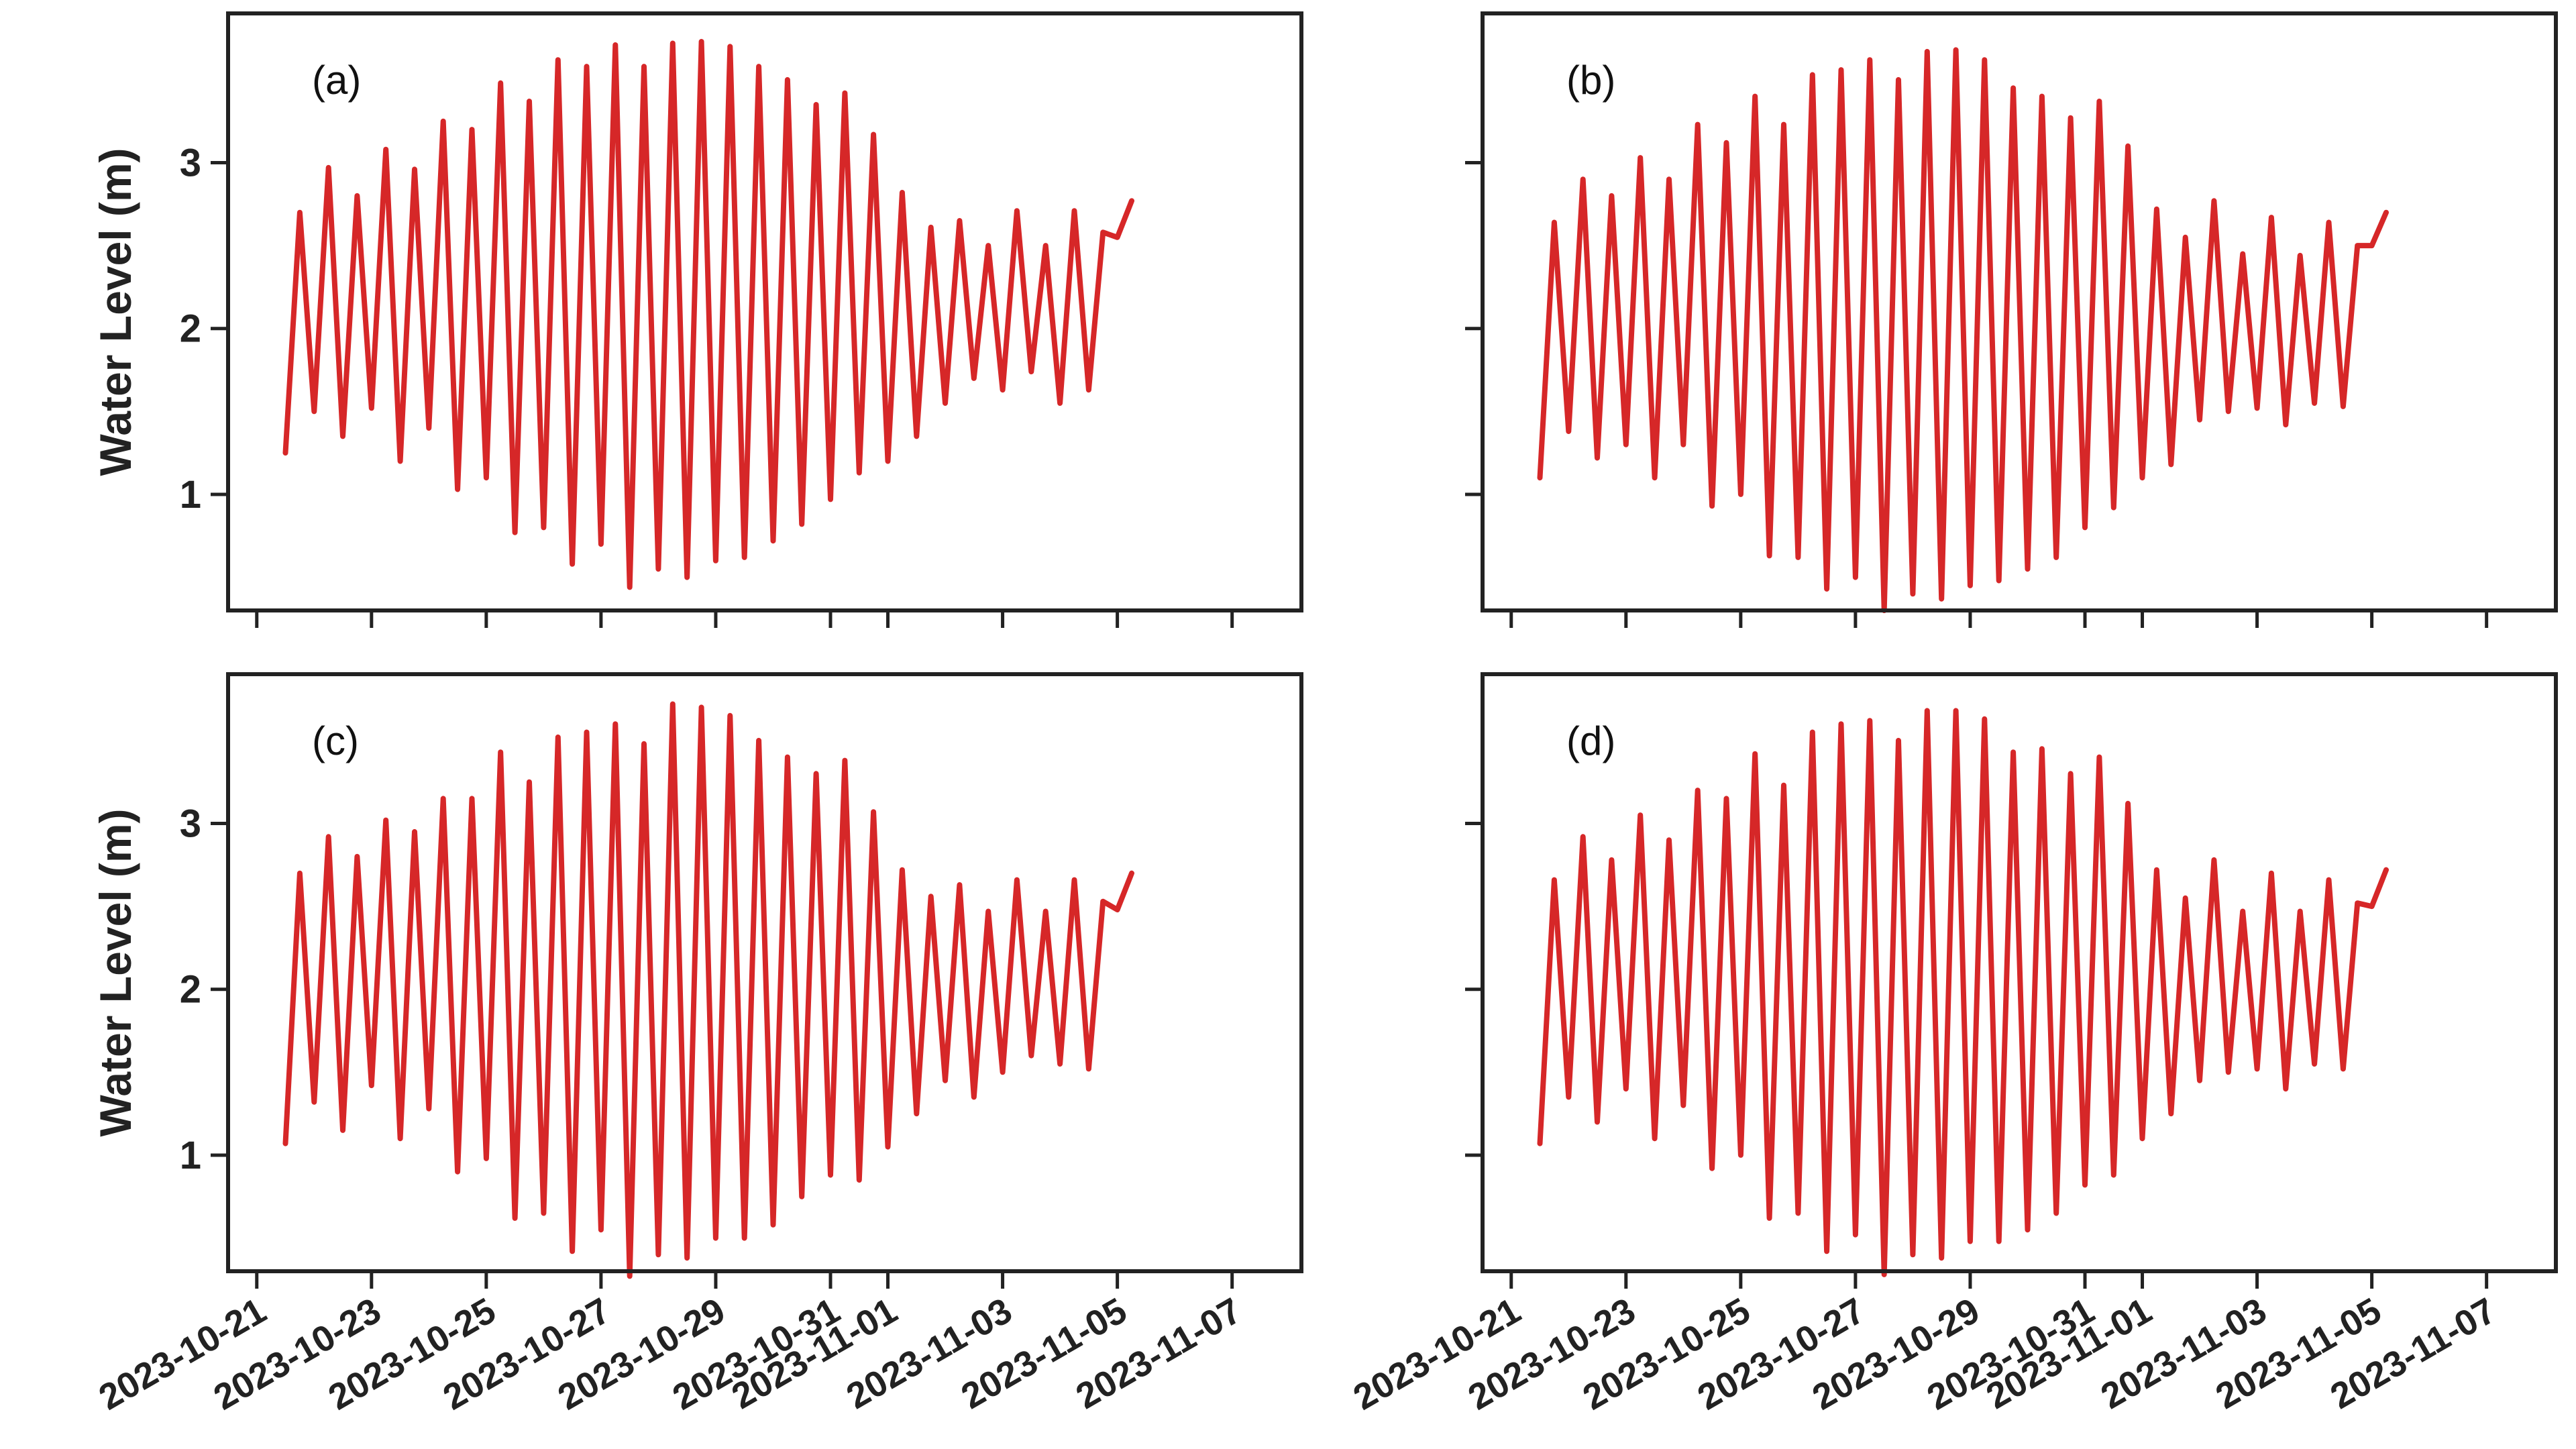  I want to click on panel-label: (c), so click(335, 740).